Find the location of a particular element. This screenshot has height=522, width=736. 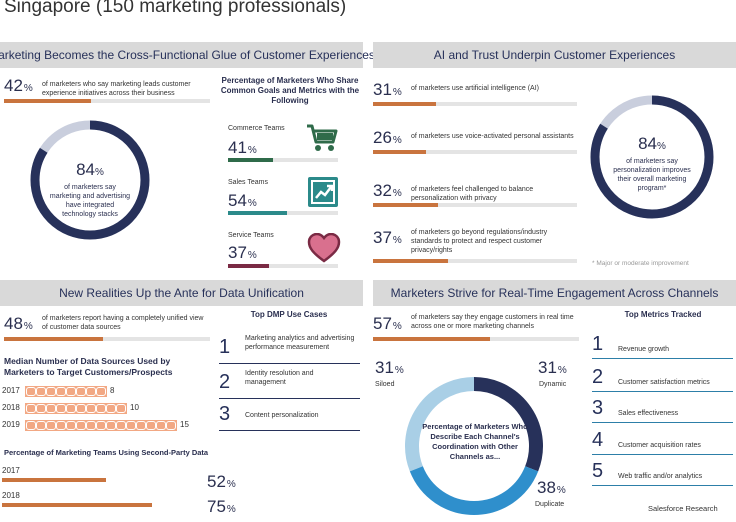

team-fill-service is located at coordinates (248, 266).